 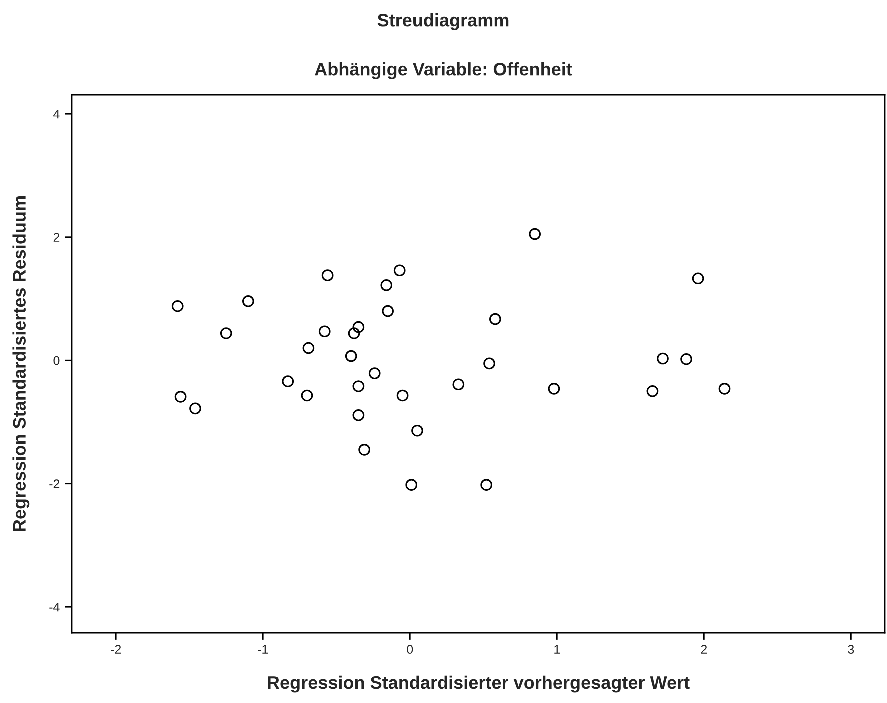 What do you see at coordinates (443, 22) in the screenshot?
I see `chart-title: Streudiagramm` at bounding box center [443, 22].